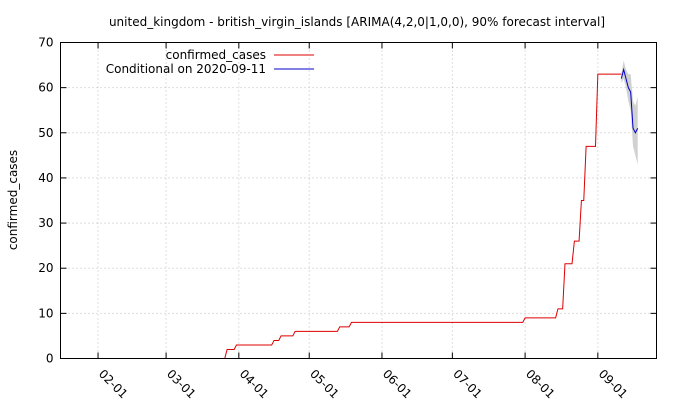 This screenshot has width=680, height=400. Describe the element at coordinates (45, 268) in the screenshot. I see `y-tick-label: 20` at that location.